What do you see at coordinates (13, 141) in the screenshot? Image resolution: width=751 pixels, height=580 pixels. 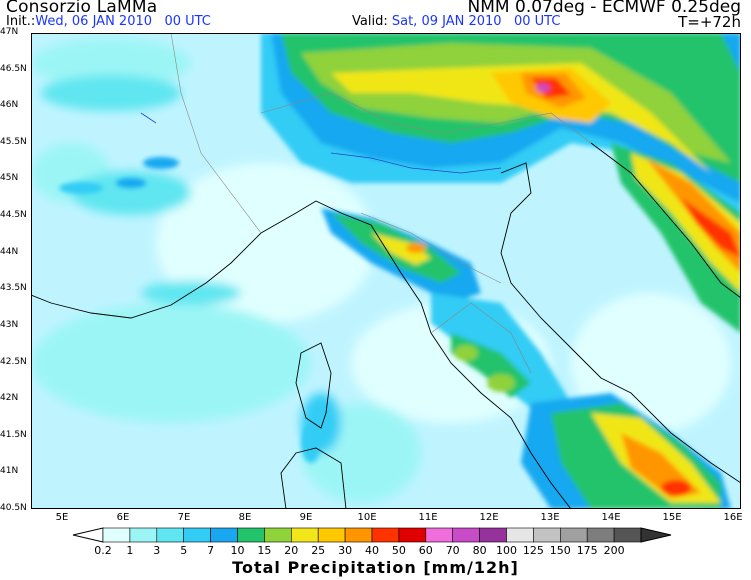 I see `lat-label: 45.5N` at bounding box center [13, 141].